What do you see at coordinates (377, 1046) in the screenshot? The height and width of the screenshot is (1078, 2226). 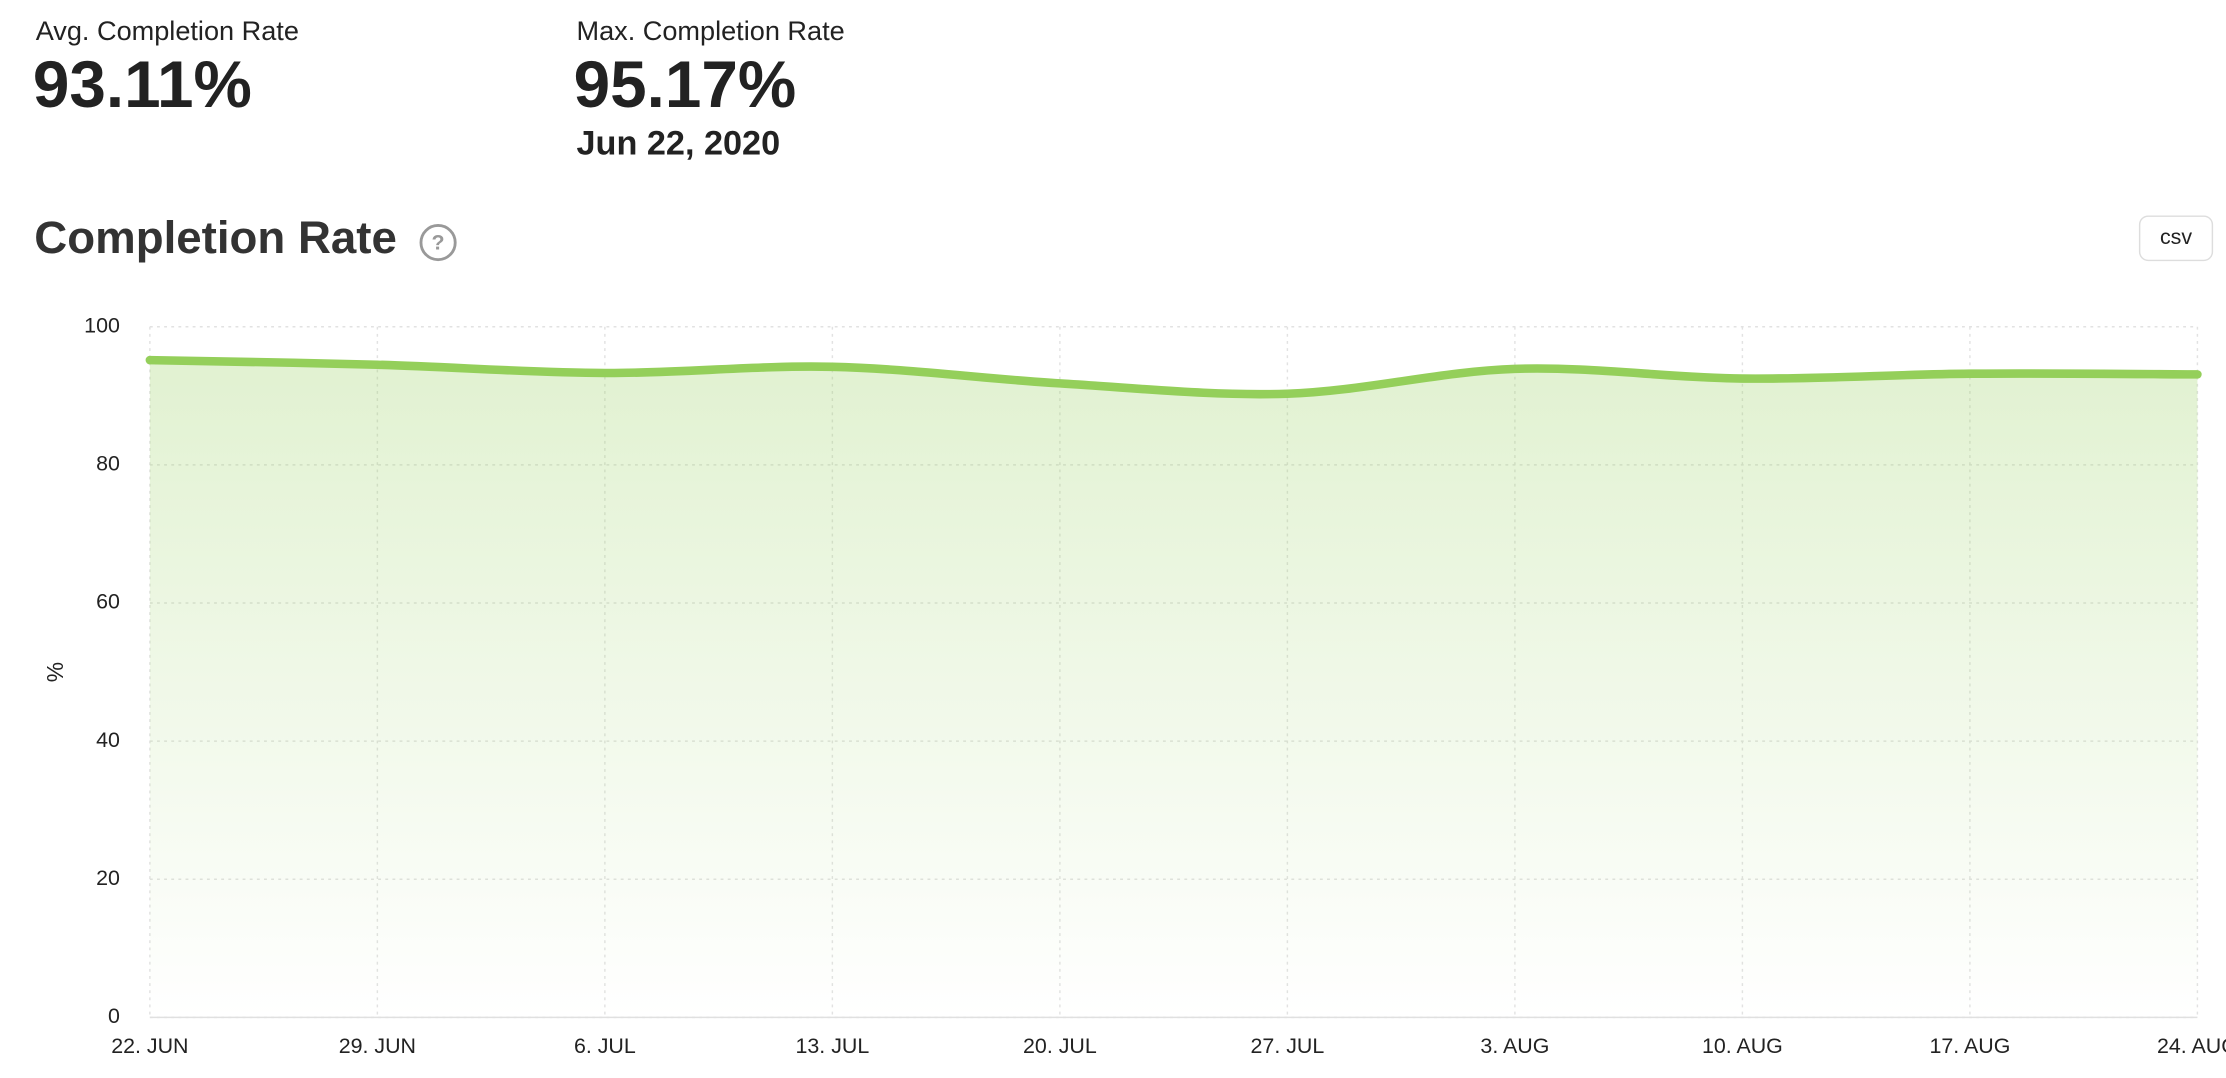 I see `x-tick-label: 29. JUN` at bounding box center [377, 1046].